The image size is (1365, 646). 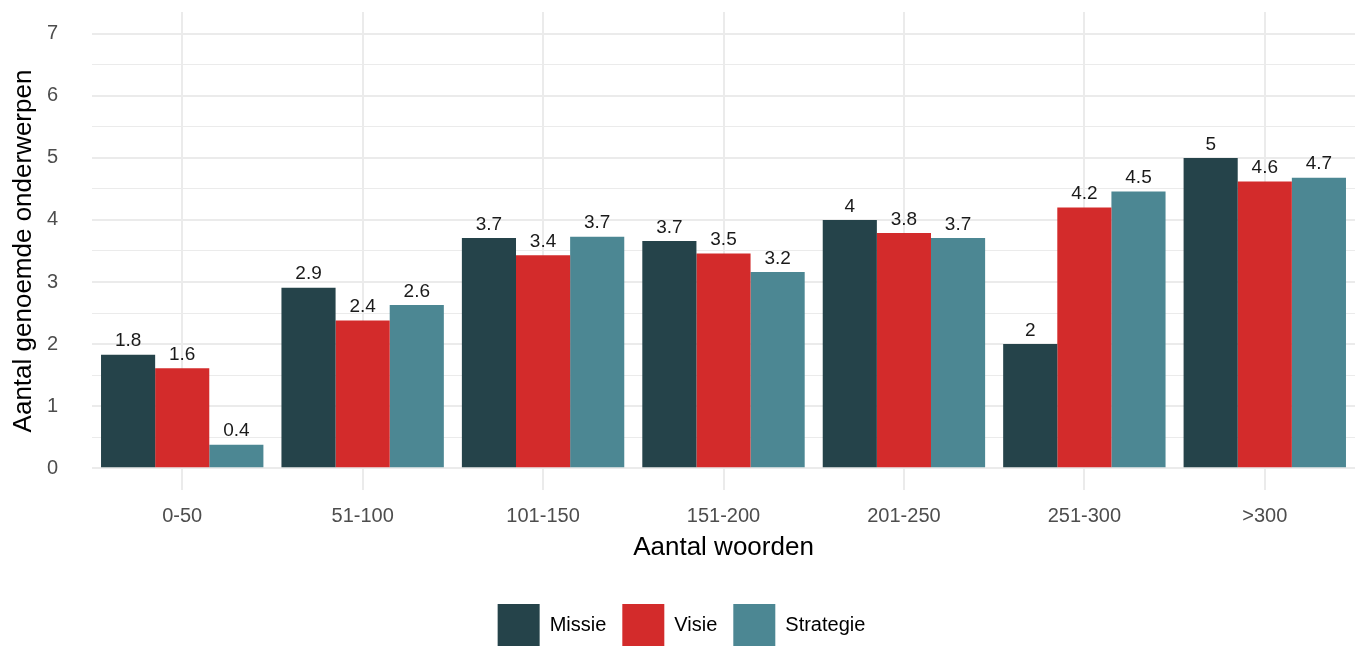 What do you see at coordinates (52, 32) in the screenshot?
I see `y-tick-label: 7` at bounding box center [52, 32].